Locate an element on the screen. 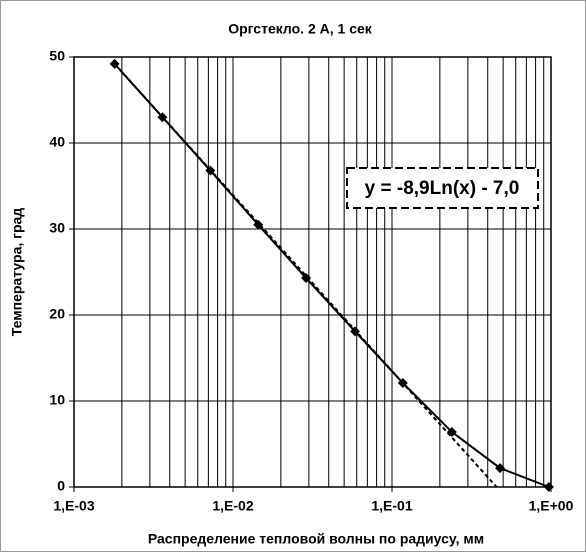 The height and width of the screenshot is (552, 586). annotation: y = -8,9Ln(x) - 7,0 is located at coordinates (442, 188).